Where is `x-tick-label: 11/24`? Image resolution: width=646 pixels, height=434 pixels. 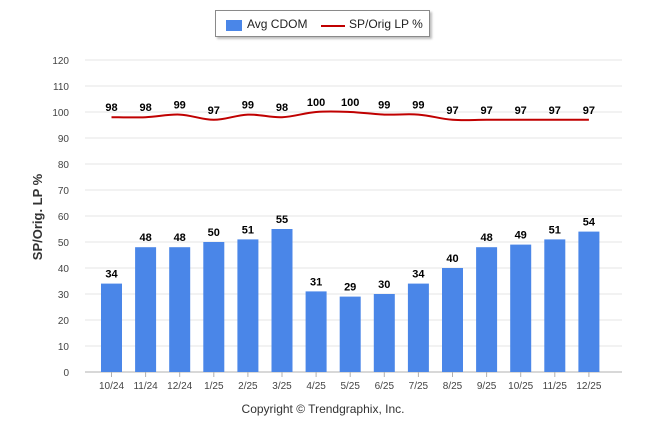
x-tick-label: 11/24 is located at coordinates (145, 386).